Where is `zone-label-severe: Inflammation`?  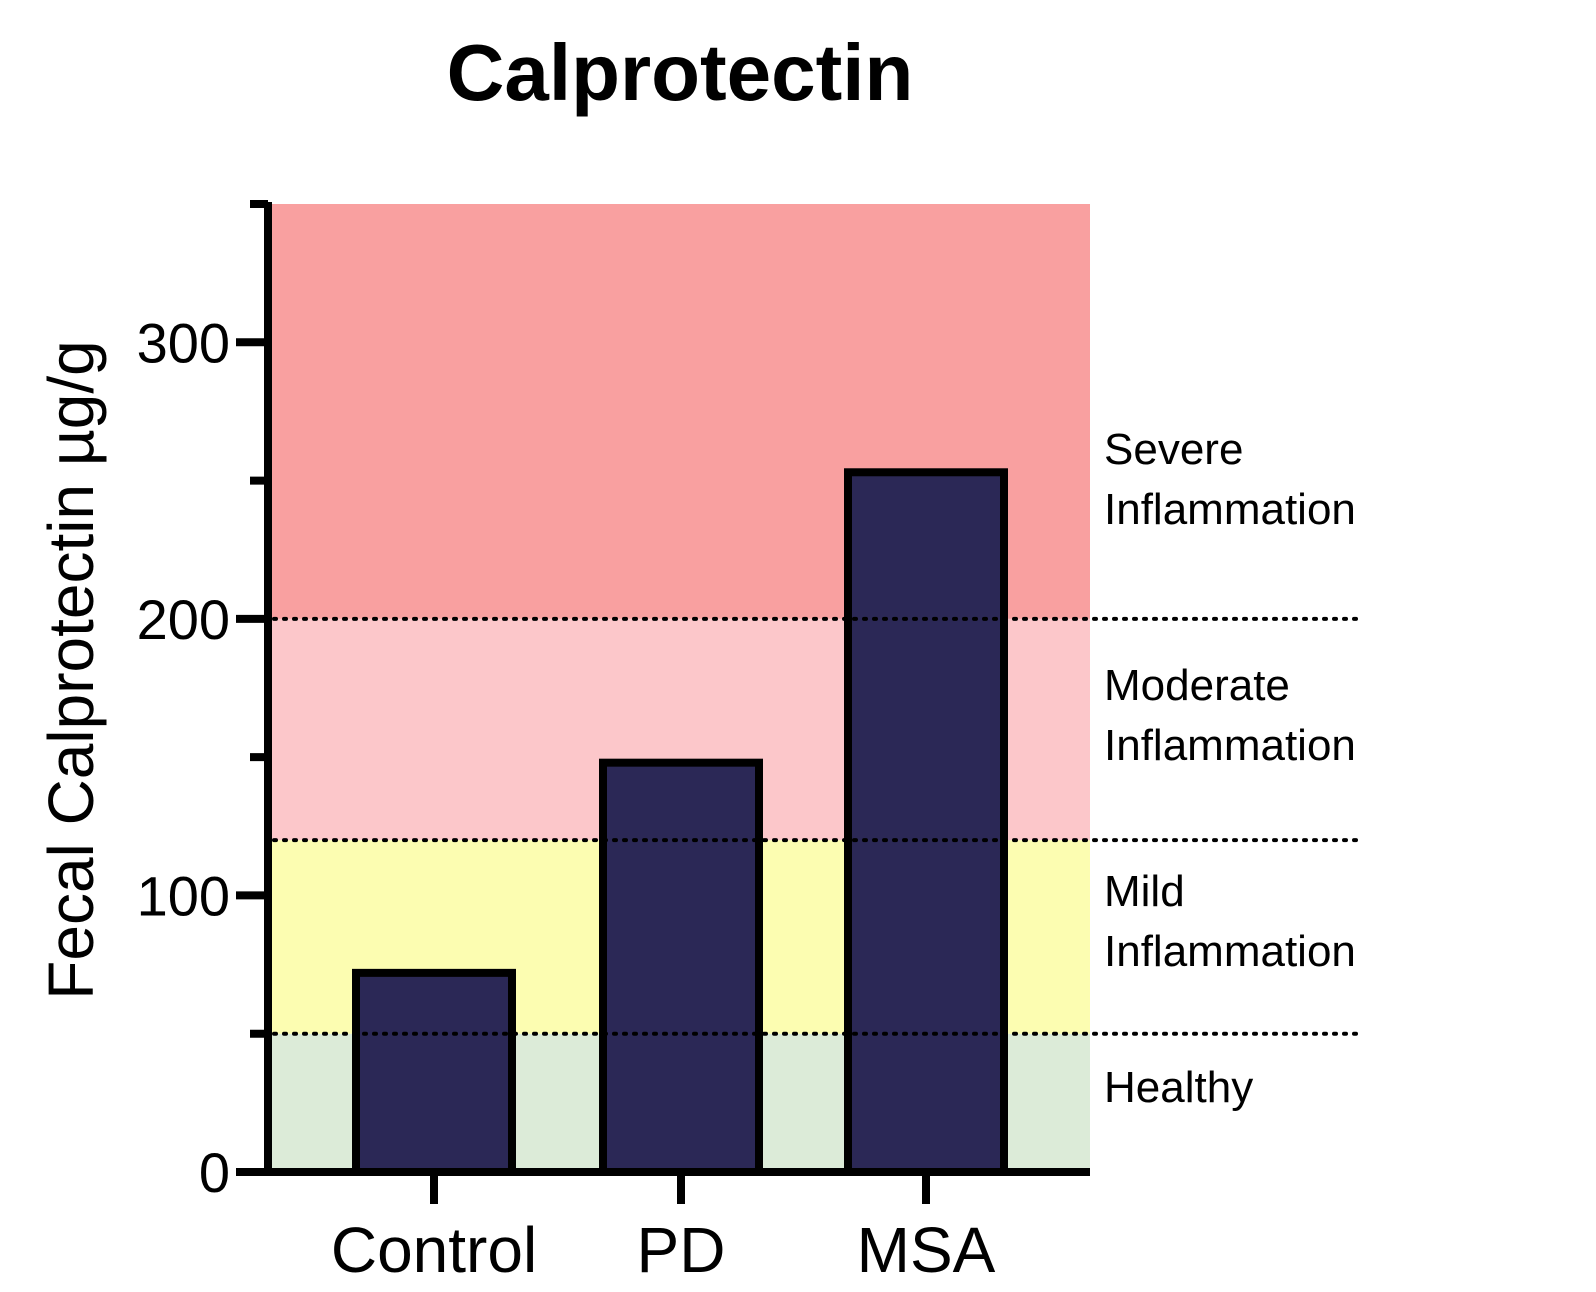 zone-label-severe: Inflammation is located at coordinates (1230, 509).